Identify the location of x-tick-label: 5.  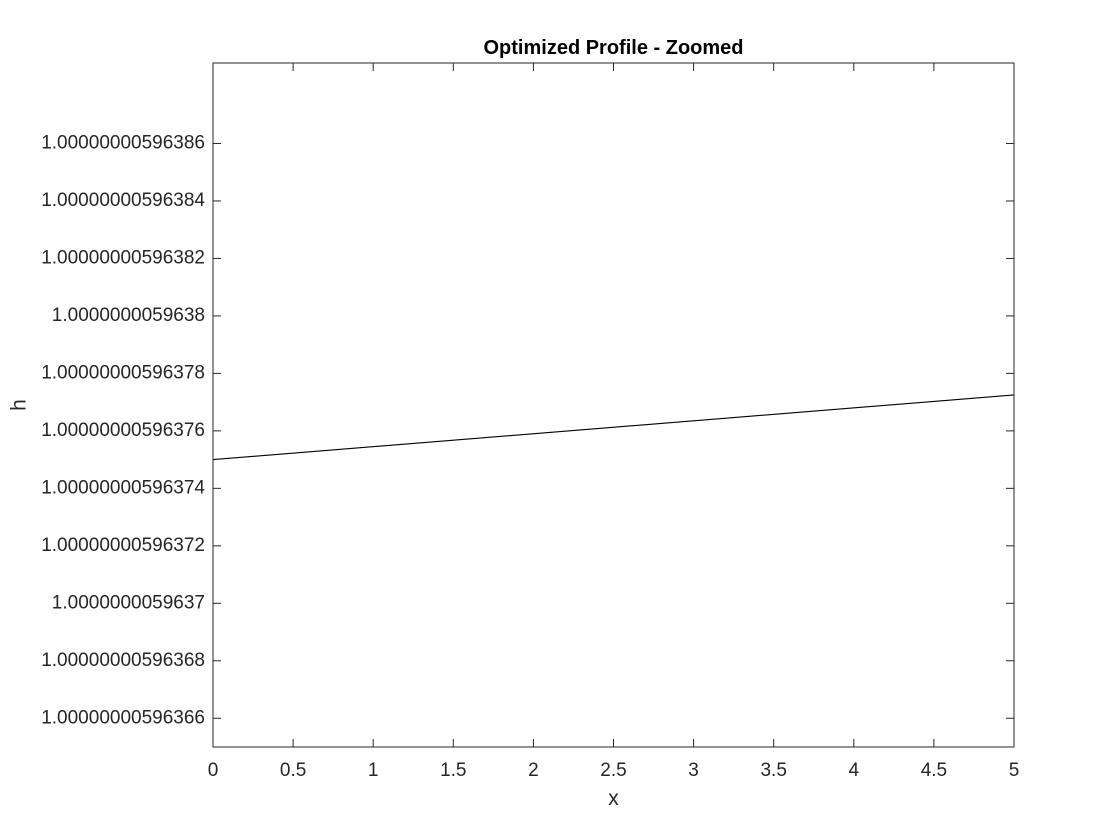
(1014, 770).